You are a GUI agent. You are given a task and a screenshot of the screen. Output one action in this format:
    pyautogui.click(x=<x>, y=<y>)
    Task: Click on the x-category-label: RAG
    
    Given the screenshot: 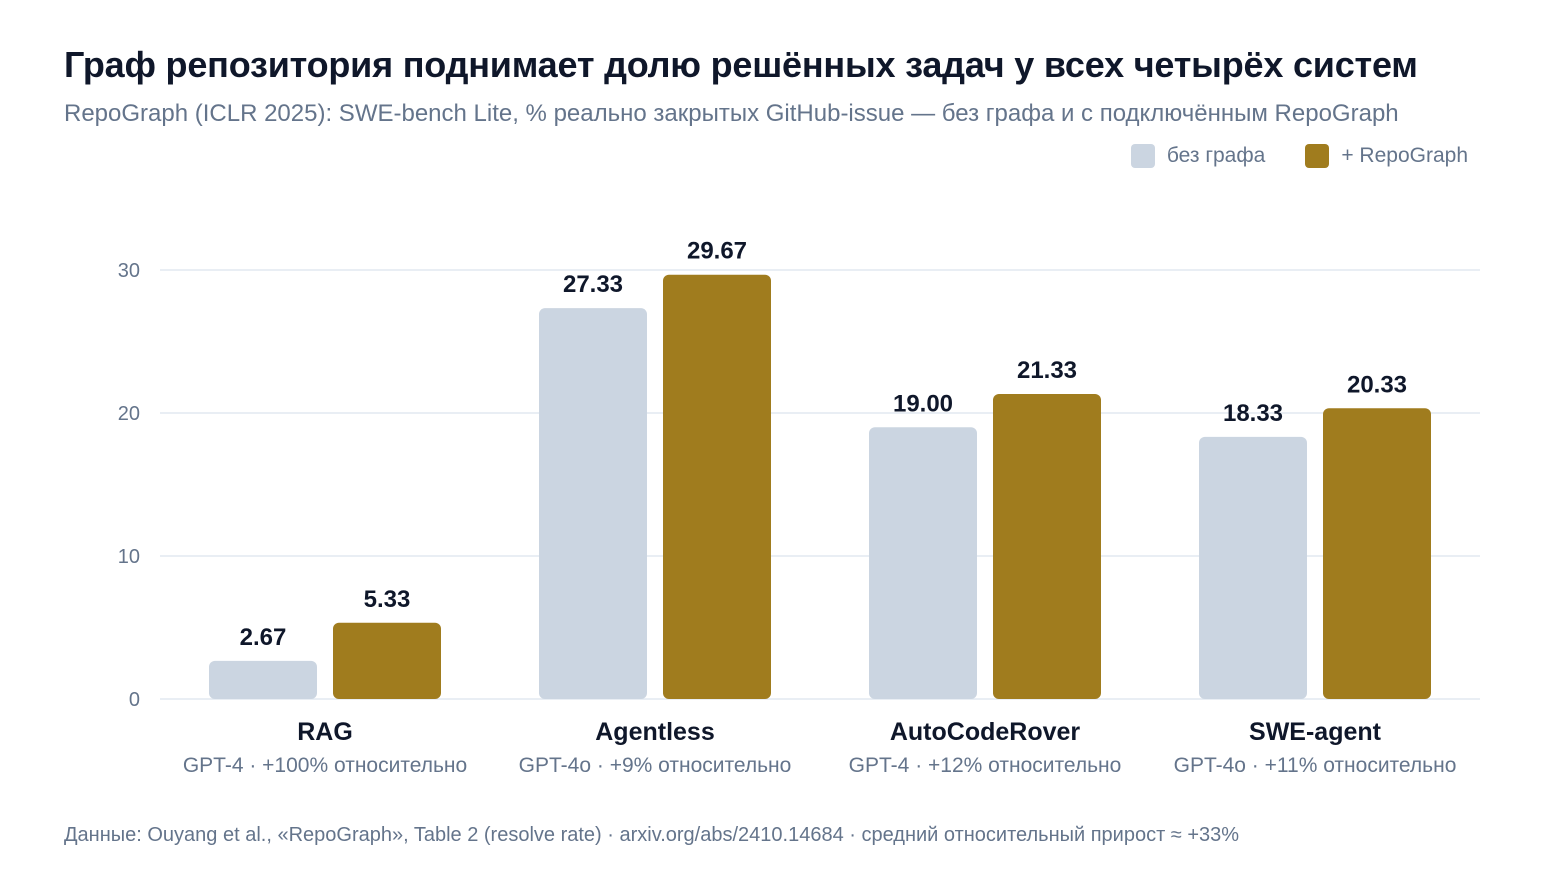 What is the action you would take?
    pyautogui.click(x=325, y=732)
    